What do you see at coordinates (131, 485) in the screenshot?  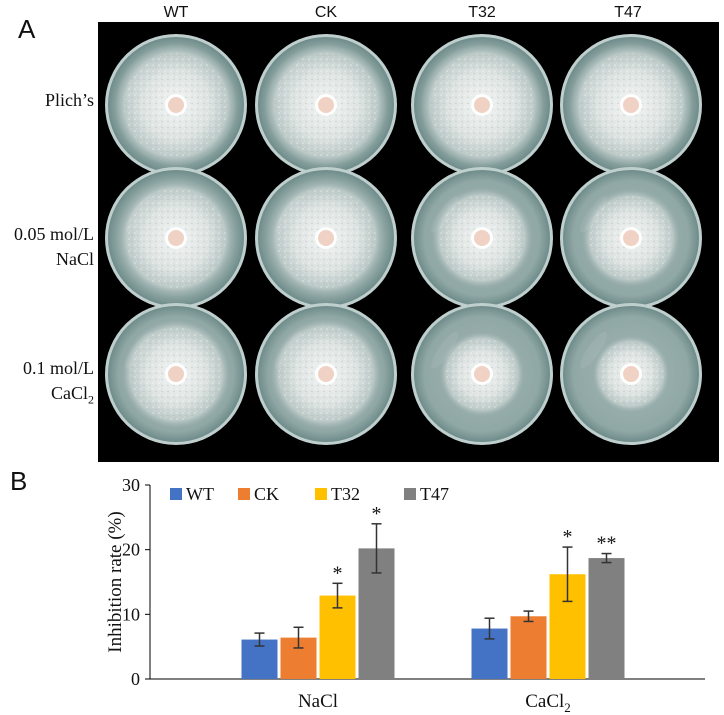 I see `y-tick-label: 30` at bounding box center [131, 485].